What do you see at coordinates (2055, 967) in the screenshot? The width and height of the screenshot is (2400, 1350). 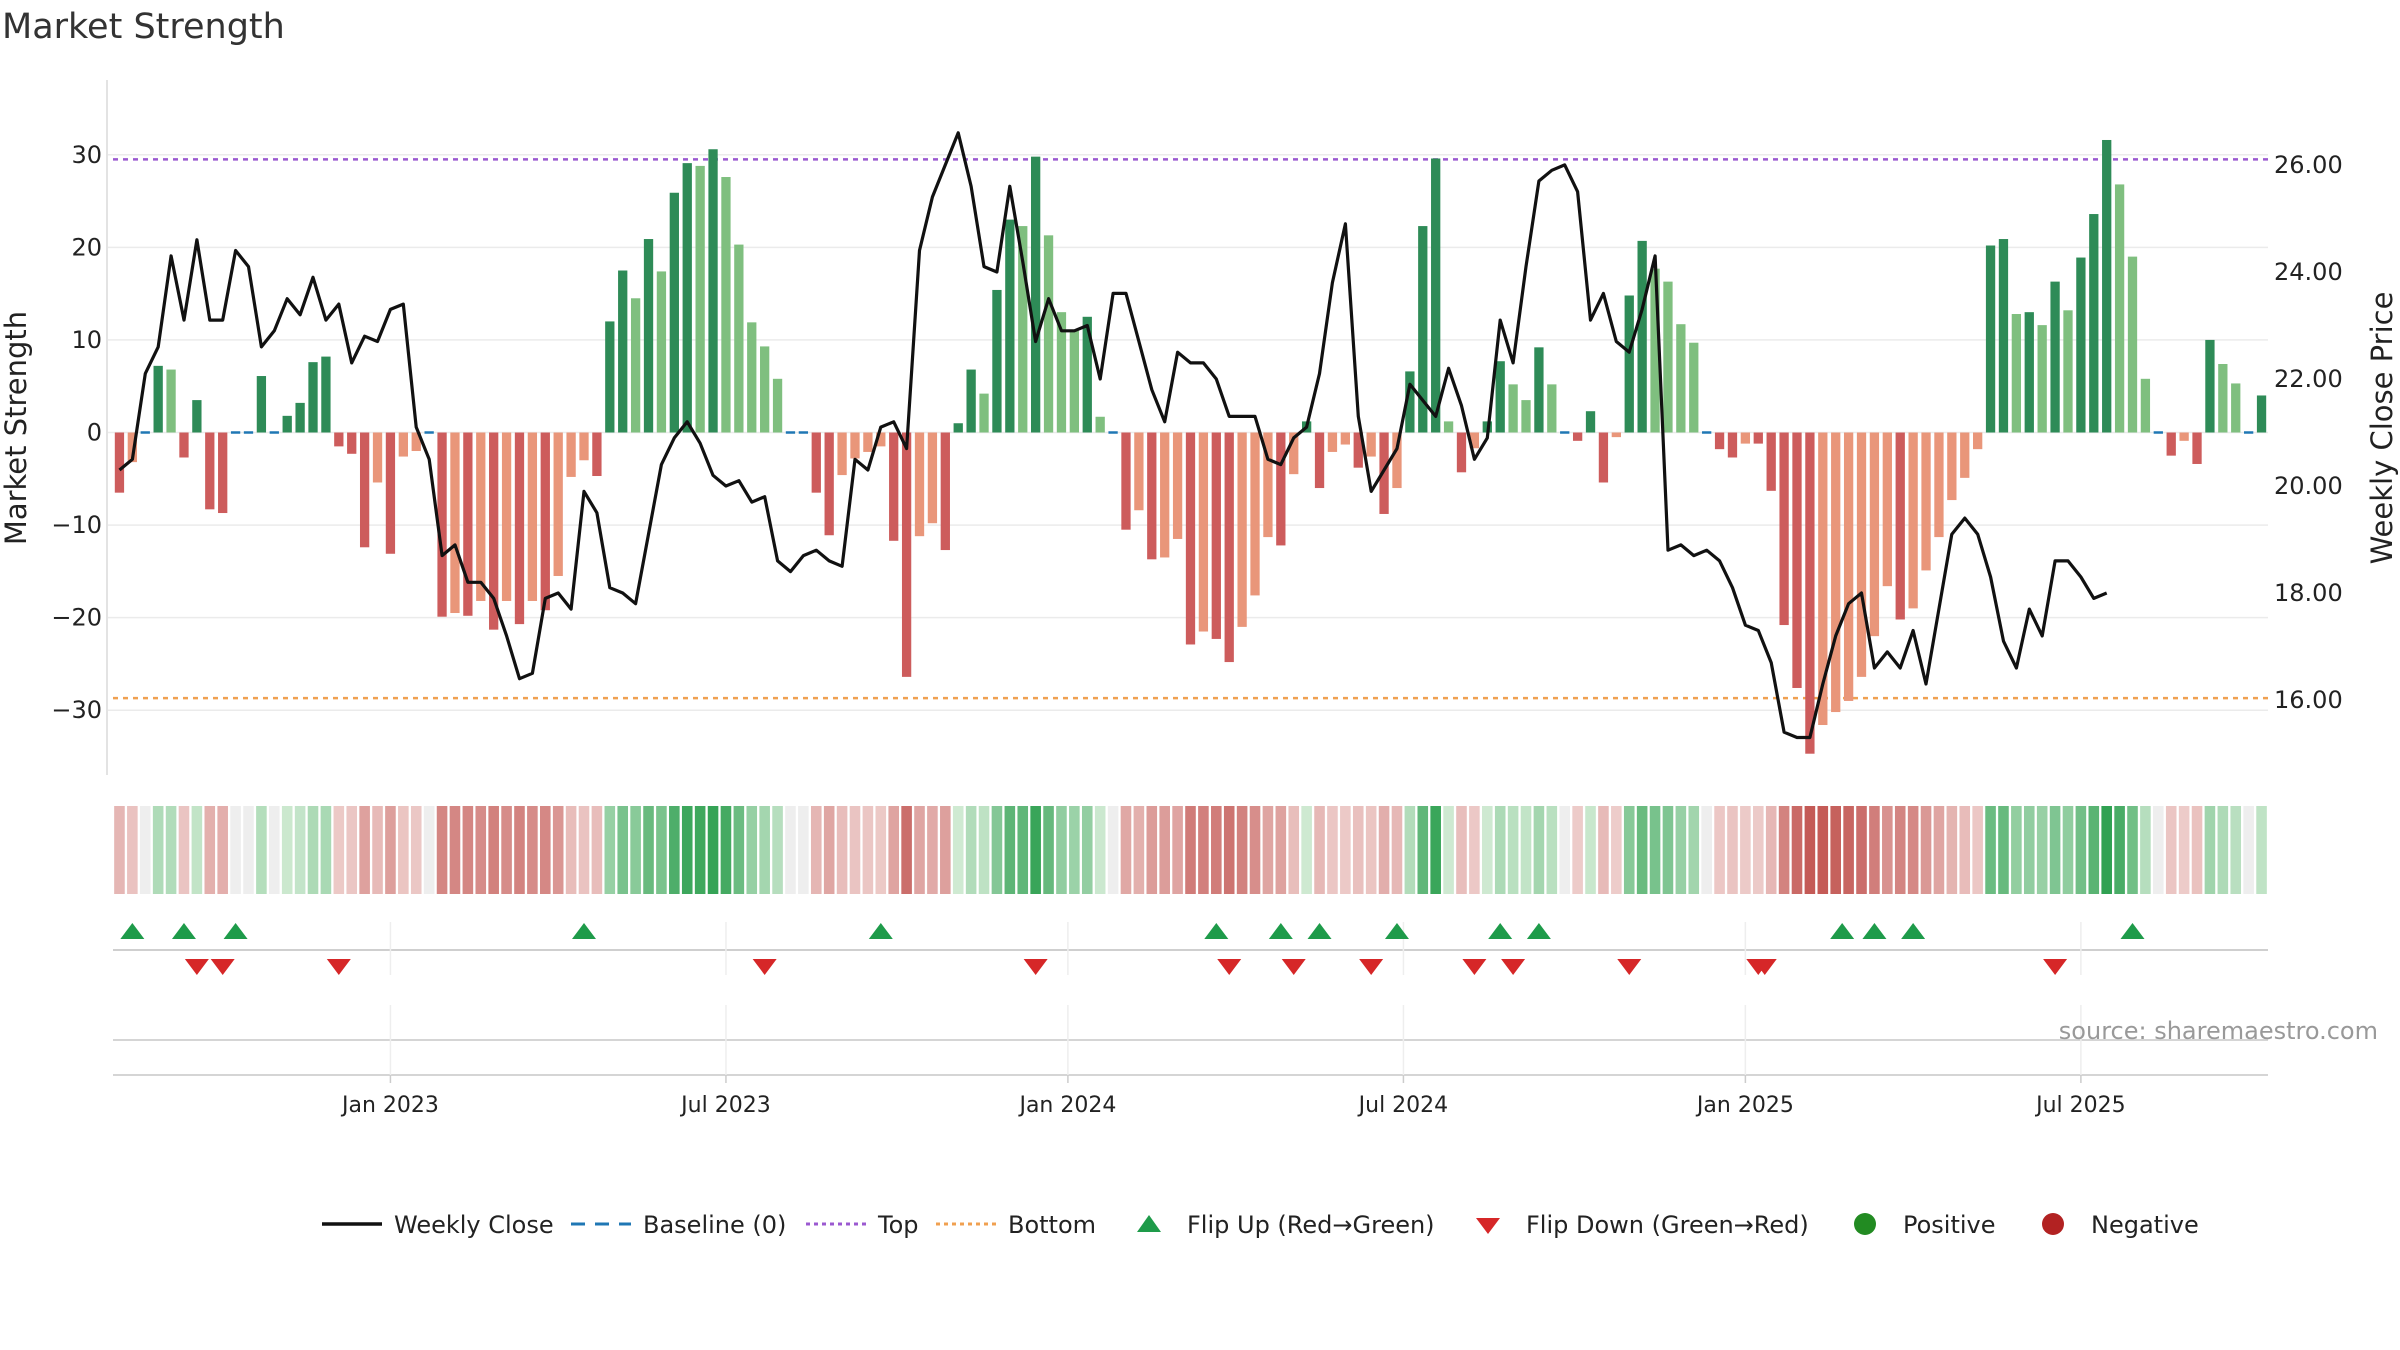 I see `flip-down-marker` at bounding box center [2055, 967].